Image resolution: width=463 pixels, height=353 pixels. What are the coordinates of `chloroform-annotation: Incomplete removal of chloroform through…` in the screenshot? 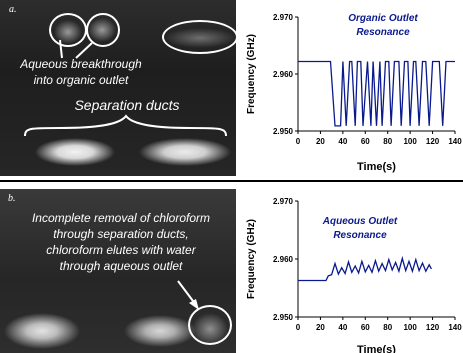 It's located at (121, 242).